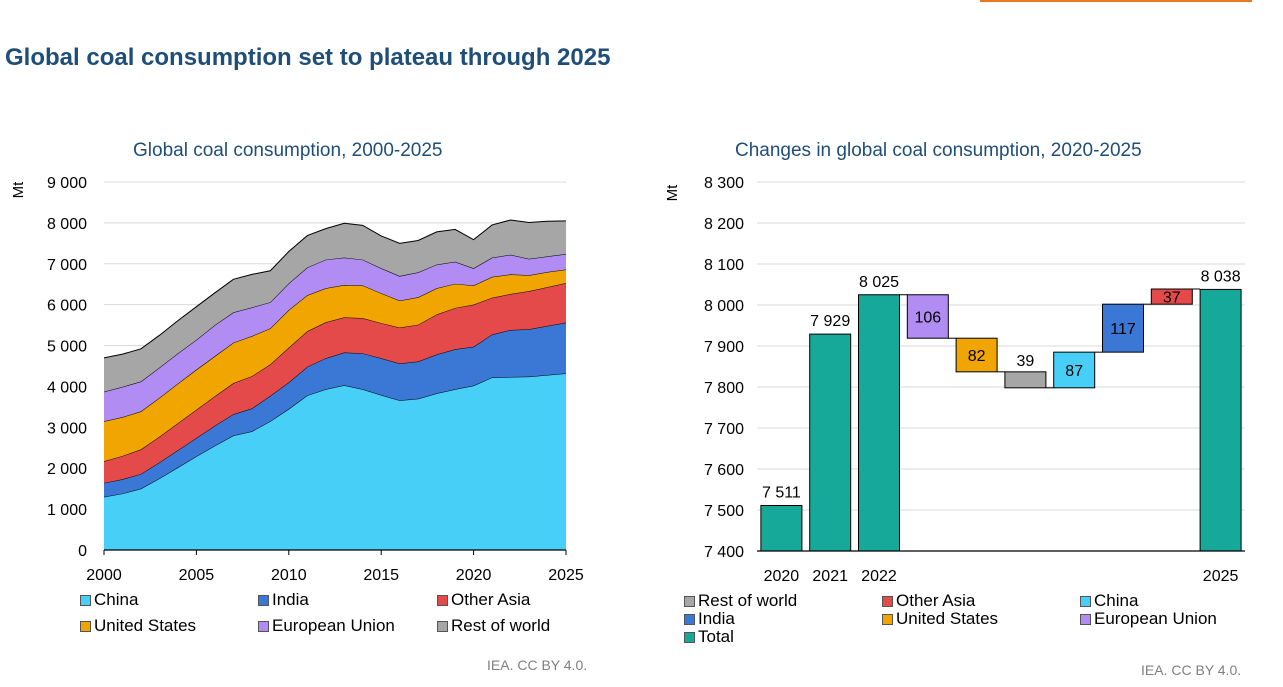  I want to click on area-x-tick-label: 2010, so click(289, 575).